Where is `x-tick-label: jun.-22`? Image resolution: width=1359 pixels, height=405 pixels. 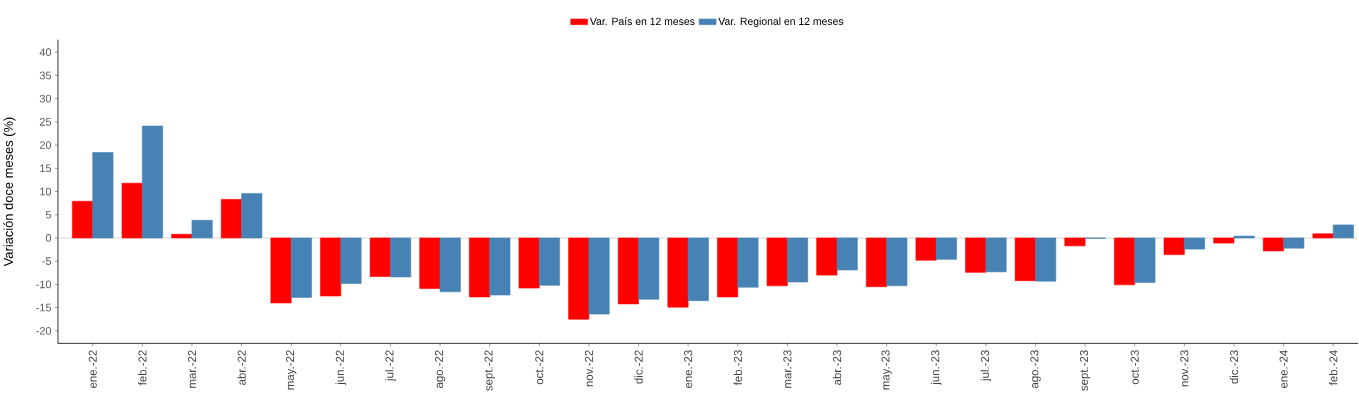 x-tick-label: jun.-22 is located at coordinates (341, 368).